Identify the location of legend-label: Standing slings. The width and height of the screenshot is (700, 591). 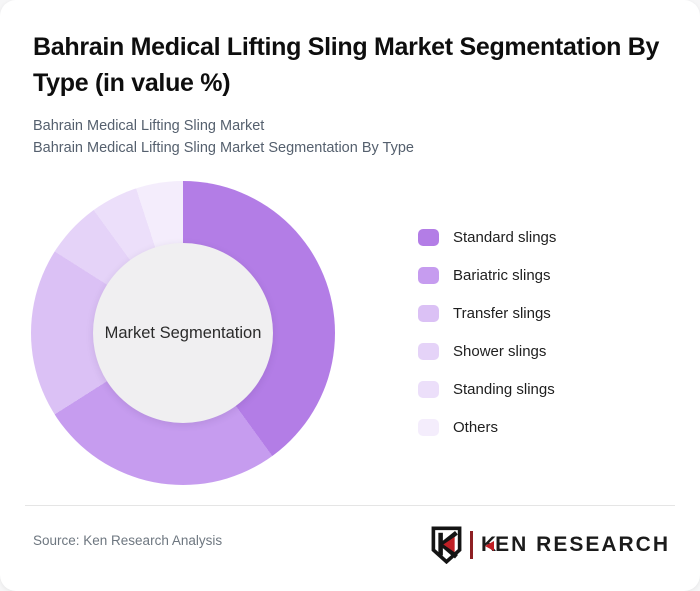
(504, 389).